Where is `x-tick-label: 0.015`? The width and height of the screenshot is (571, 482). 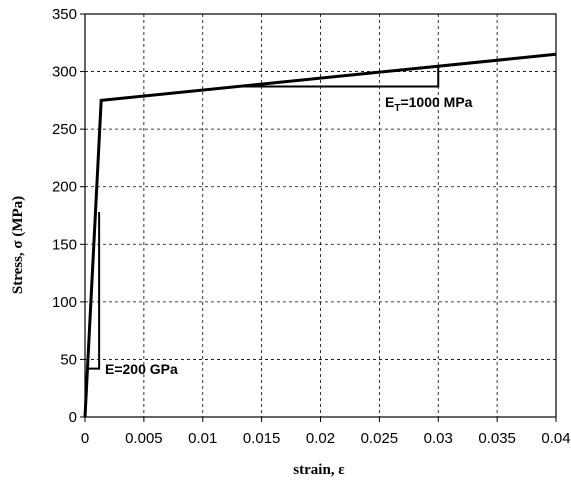
x-tick-label: 0.015 is located at coordinates (262, 438).